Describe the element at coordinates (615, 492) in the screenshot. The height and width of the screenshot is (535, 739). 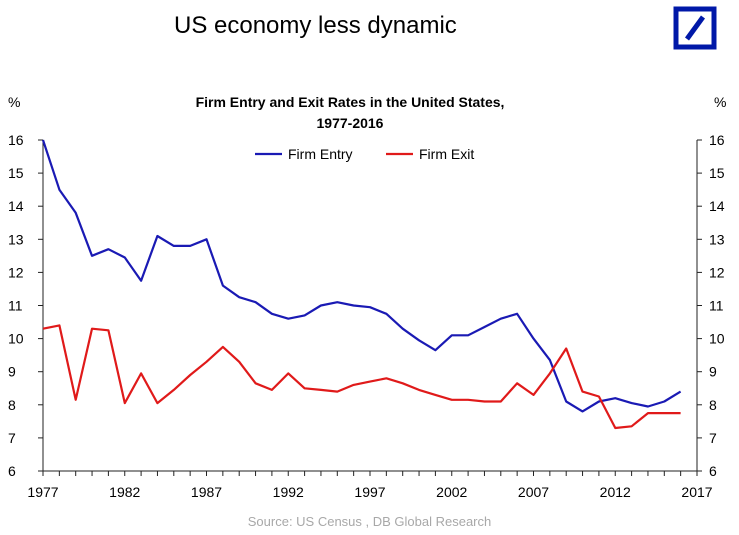
I see `x-tick-label: 2012` at that location.